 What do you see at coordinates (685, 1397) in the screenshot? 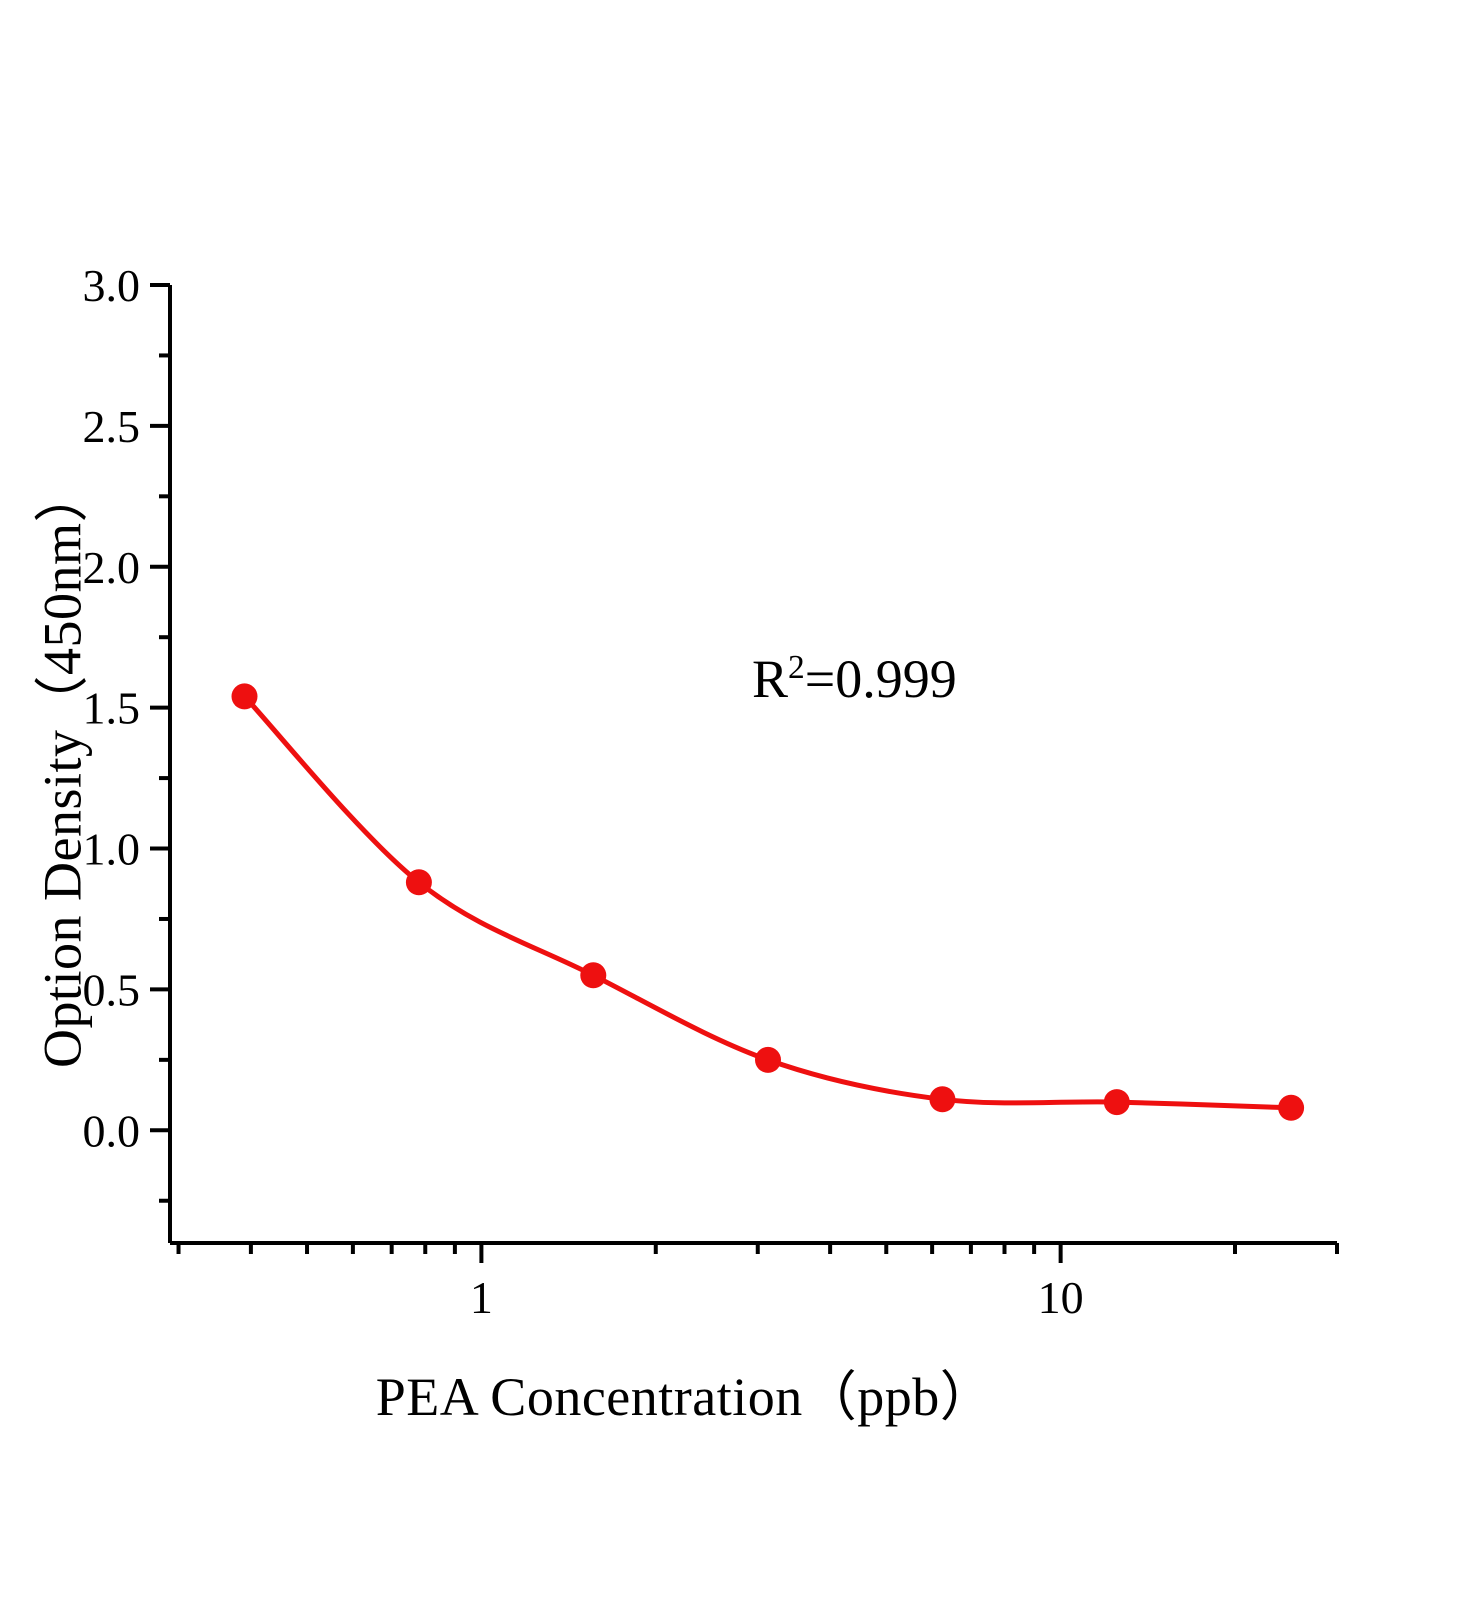
I see `x-axis-title: PEA Concentration（ppb）` at bounding box center [685, 1397].